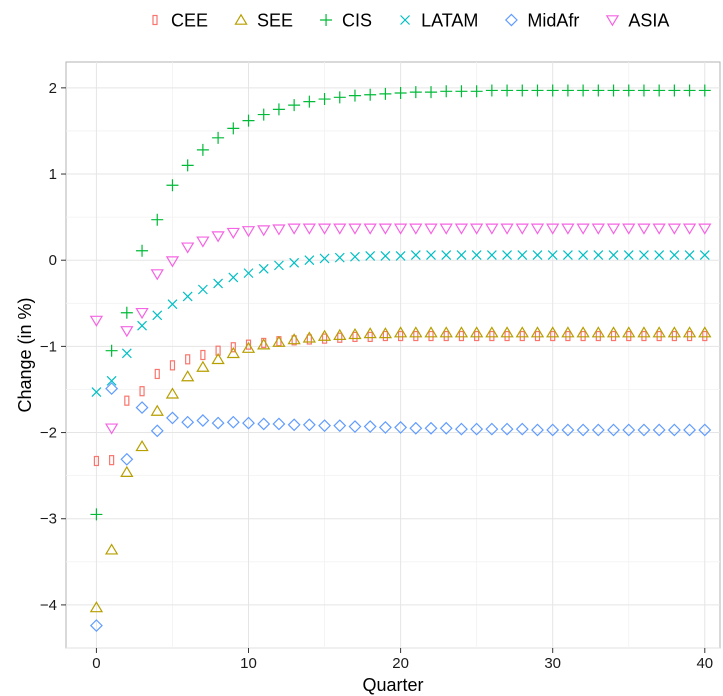 This screenshot has width=723, height=696. Describe the element at coordinates (248, 663) in the screenshot. I see `x-tick-label: 10` at that location.